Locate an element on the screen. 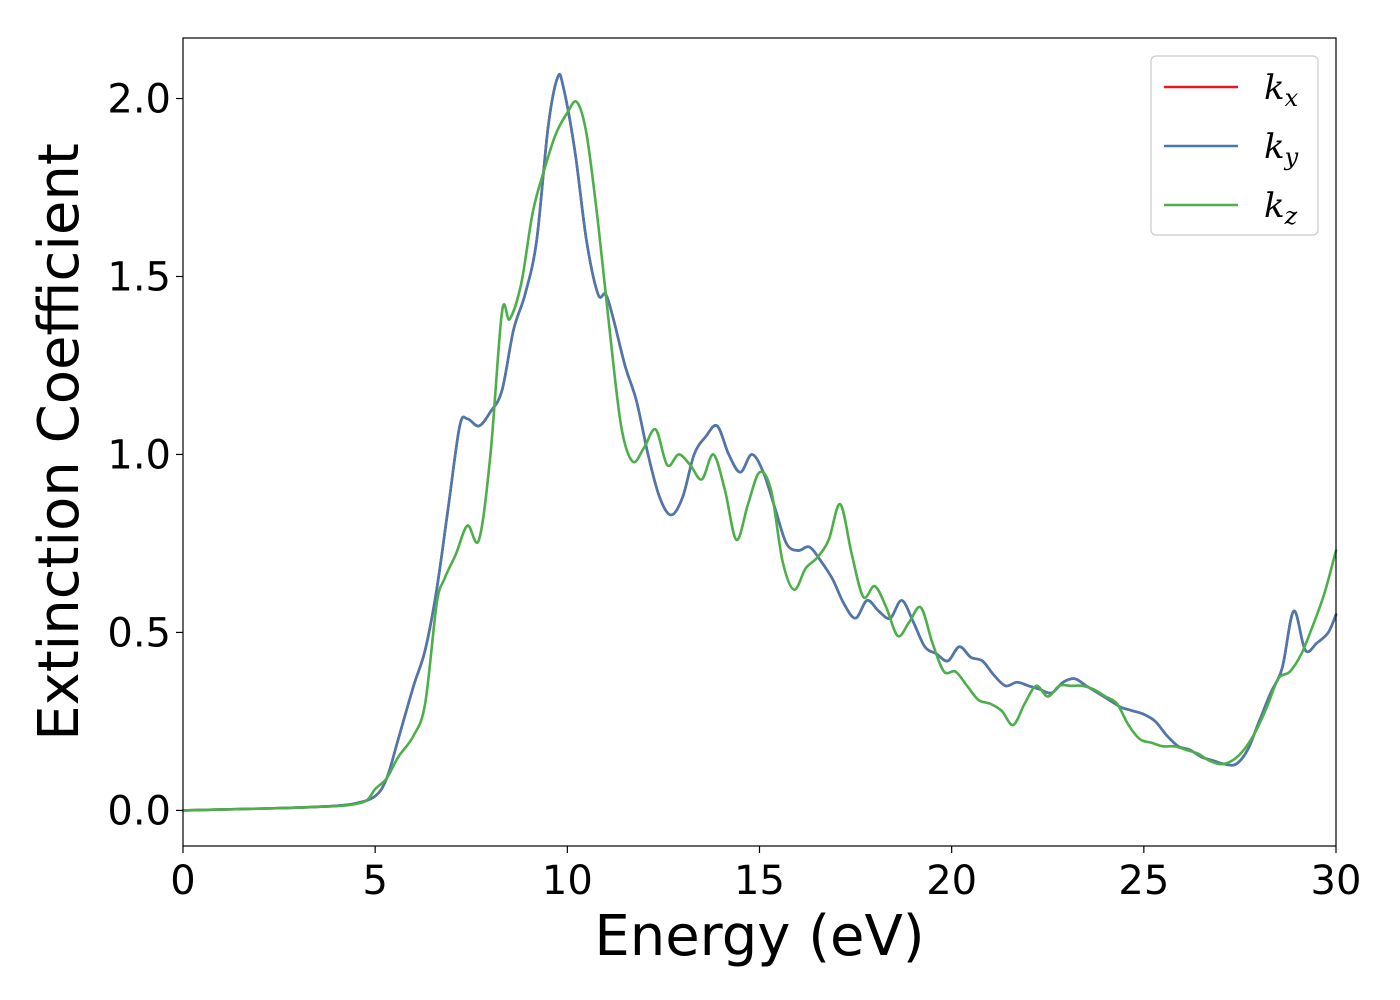 The height and width of the screenshot is (1000, 1400). legend-label-kz: kz is located at coordinates (1281, 208).